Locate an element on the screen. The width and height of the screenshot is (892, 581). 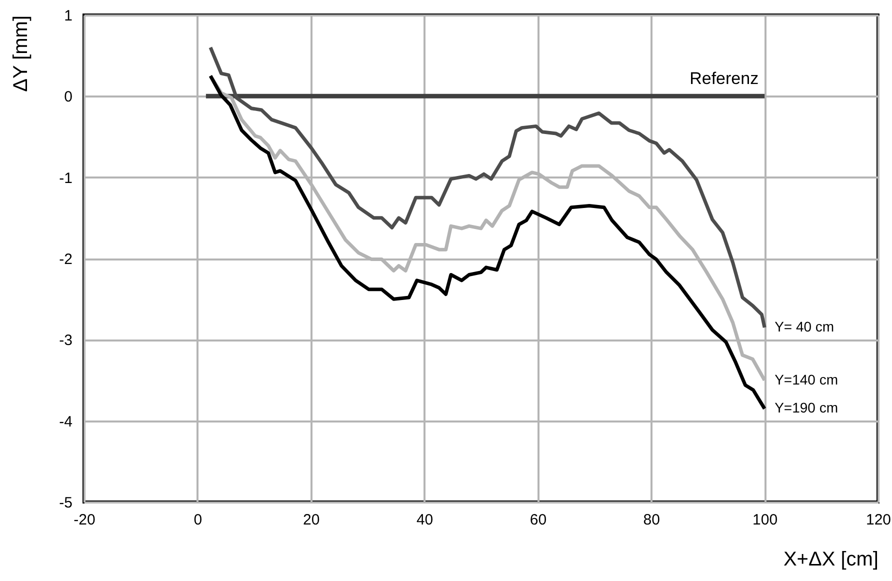
x-tick-label: 20 is located at coordinates (311, 520).